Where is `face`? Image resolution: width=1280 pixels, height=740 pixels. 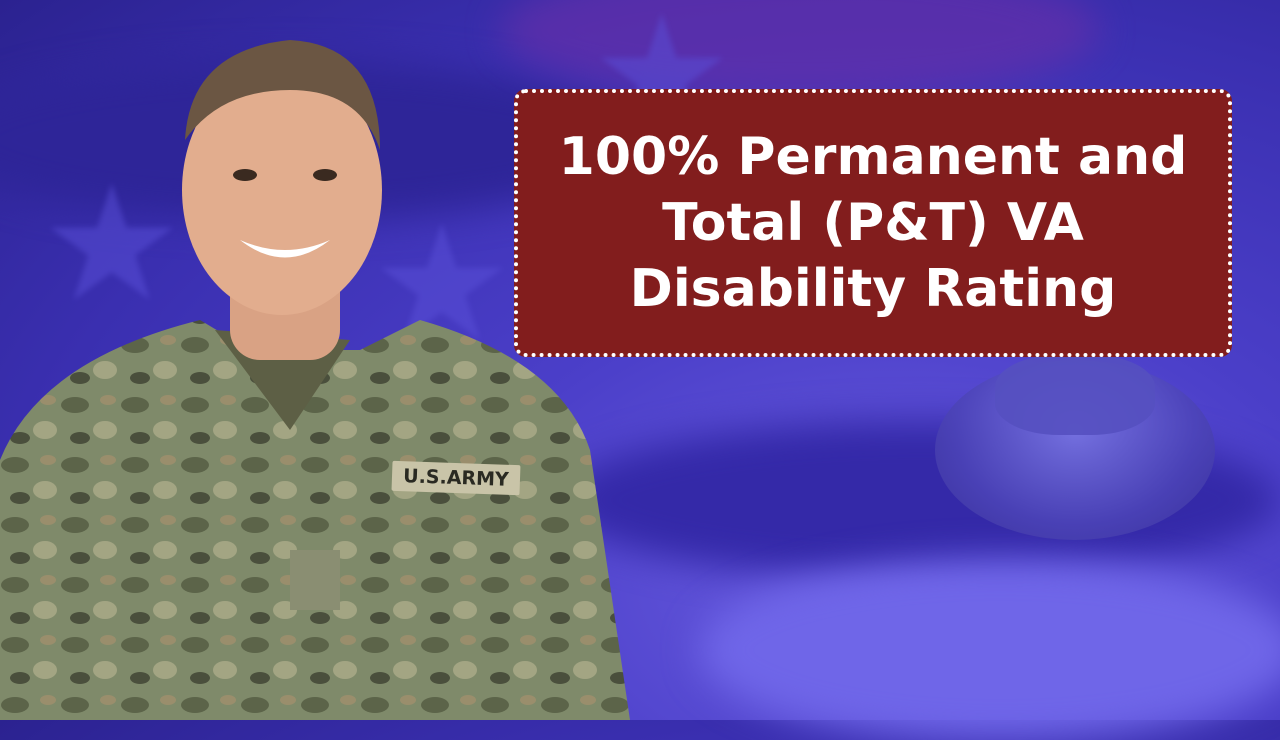
face is located at coordinates (282, 190).